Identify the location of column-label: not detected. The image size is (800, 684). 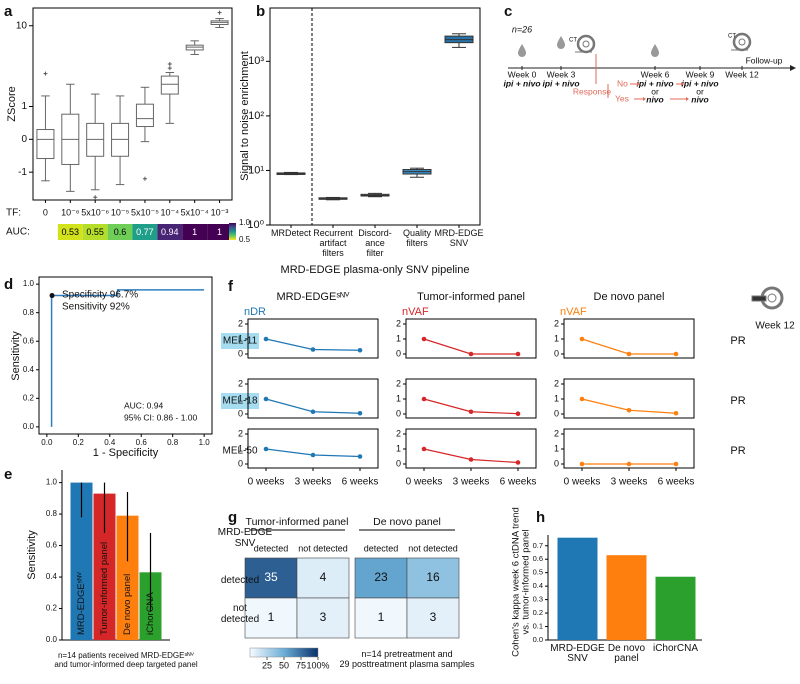
(323, 548).